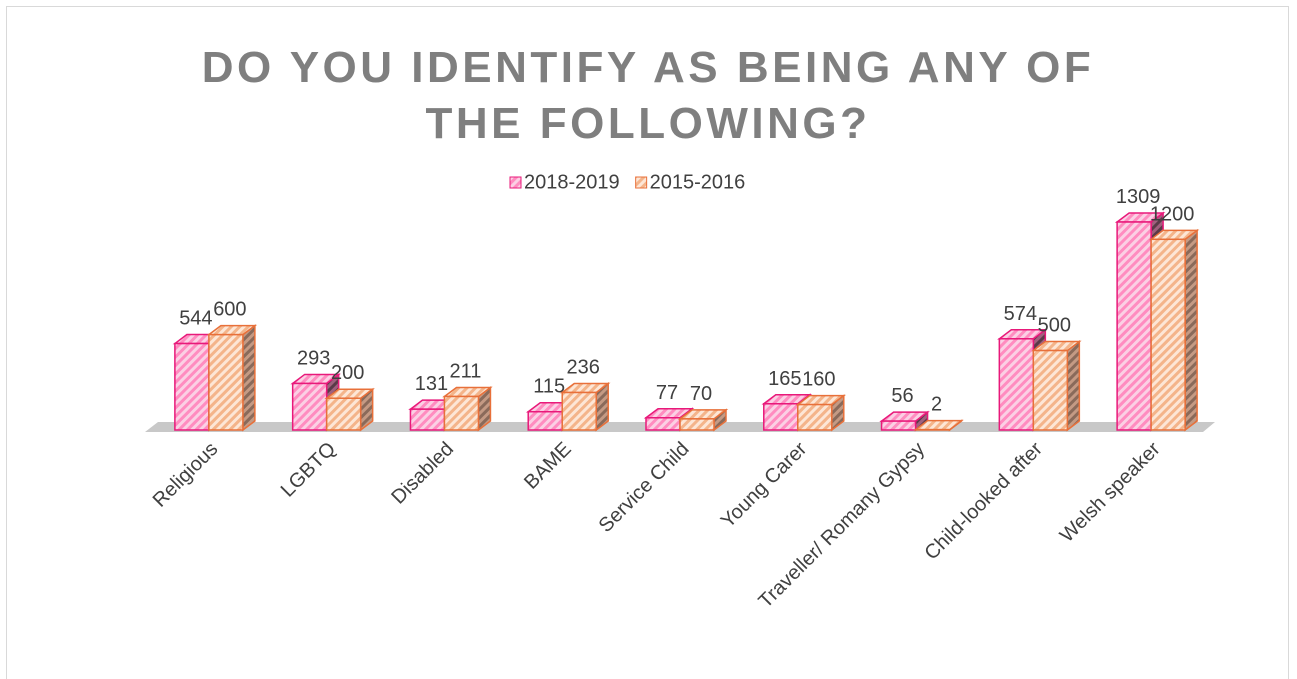 The height and width of the screenshot is (679, 1297). What do you see at coordinates (764, 485) in the screenshot?
I see `x-tick-label: Young Carer` at bounding box center [764, 485].